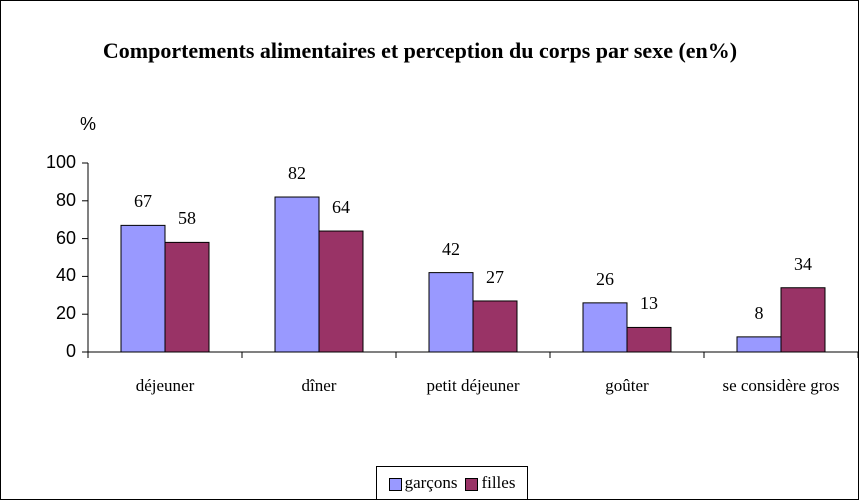 Image resolution: width=860 pixels, height=501 pixels. I want to click on x-tick-label: se considère gros, so click(781, 385).